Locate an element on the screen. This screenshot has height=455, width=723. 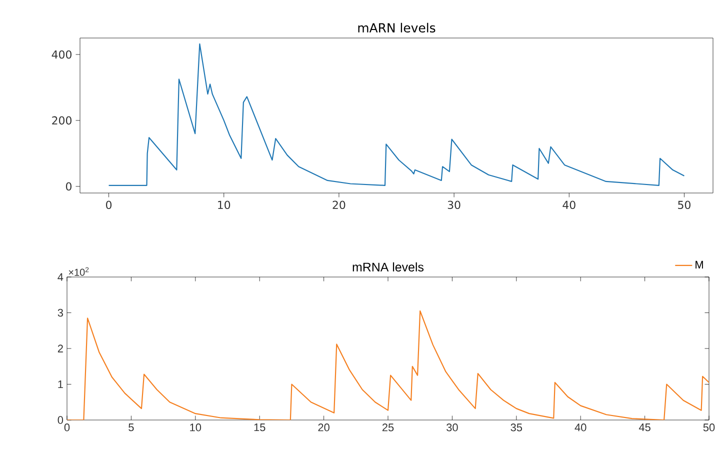
x-tick-label: 15 is located at coordinates (260, 428).